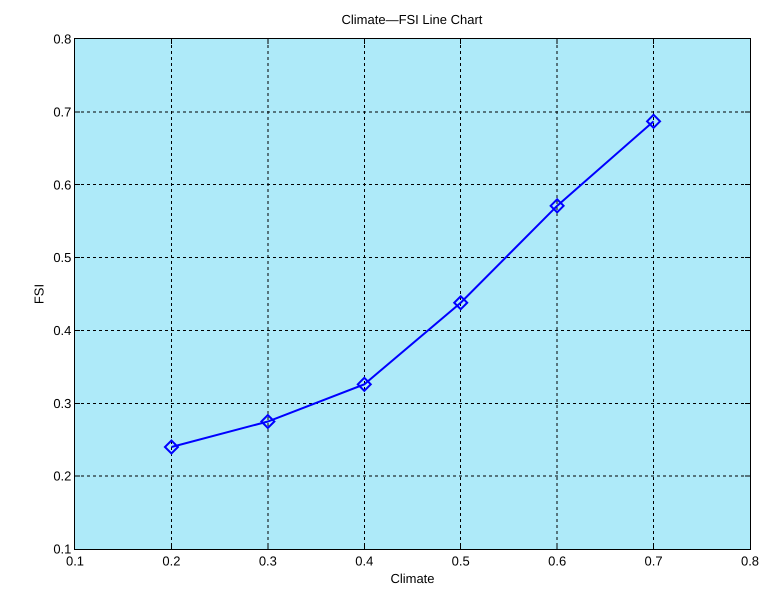 Image resolution: width=770 pixels, height=603 pixels. Describe the element at coordinates (62, 330) in the screenshot. I see `y-tick-label: 0.4` at that location.